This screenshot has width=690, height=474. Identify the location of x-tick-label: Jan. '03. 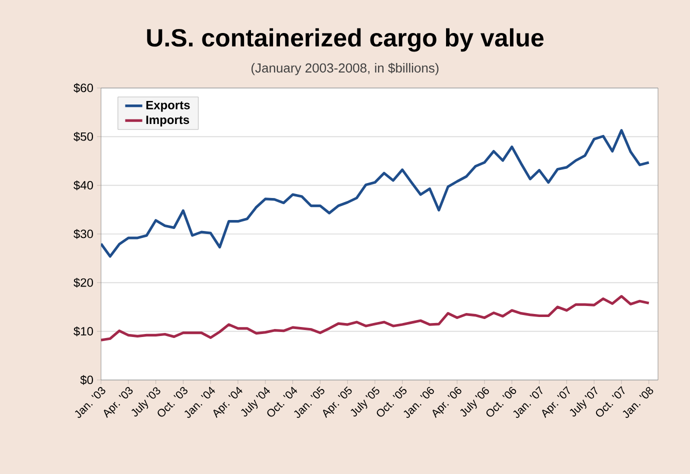
(90, 402).